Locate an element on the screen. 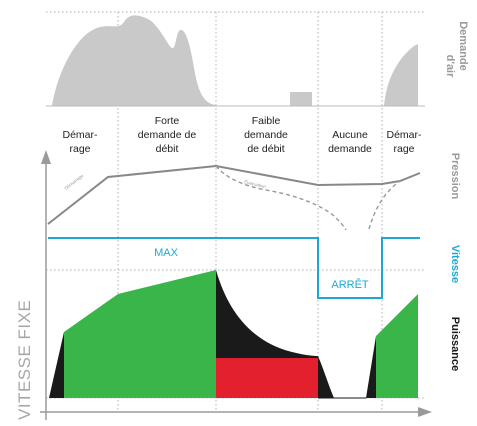 This screenshot has height=426, width=477. air-demand-low-block is located at coordinates (301, 99).